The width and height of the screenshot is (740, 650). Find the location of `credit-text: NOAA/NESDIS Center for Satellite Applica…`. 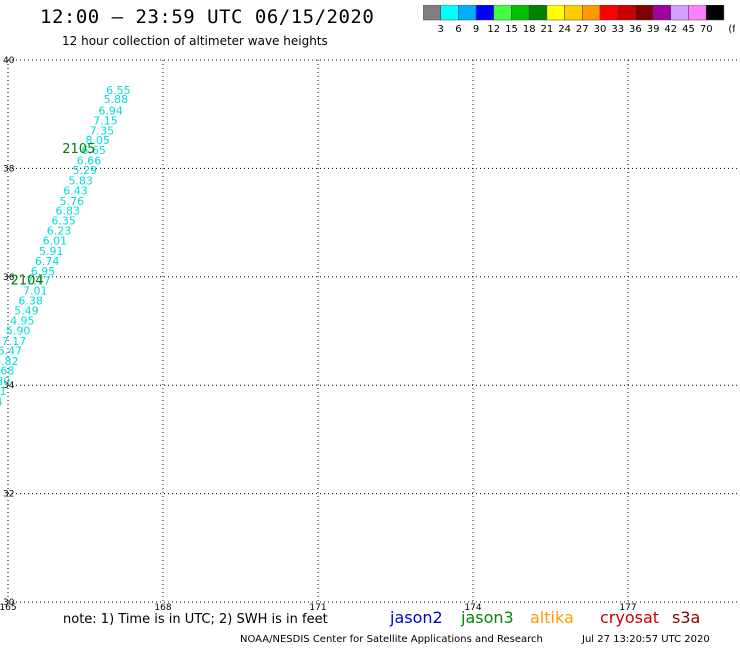

credit-text: NOAA/NESDIS Center for Satellite Applica… is located at coordinates (391, 639).